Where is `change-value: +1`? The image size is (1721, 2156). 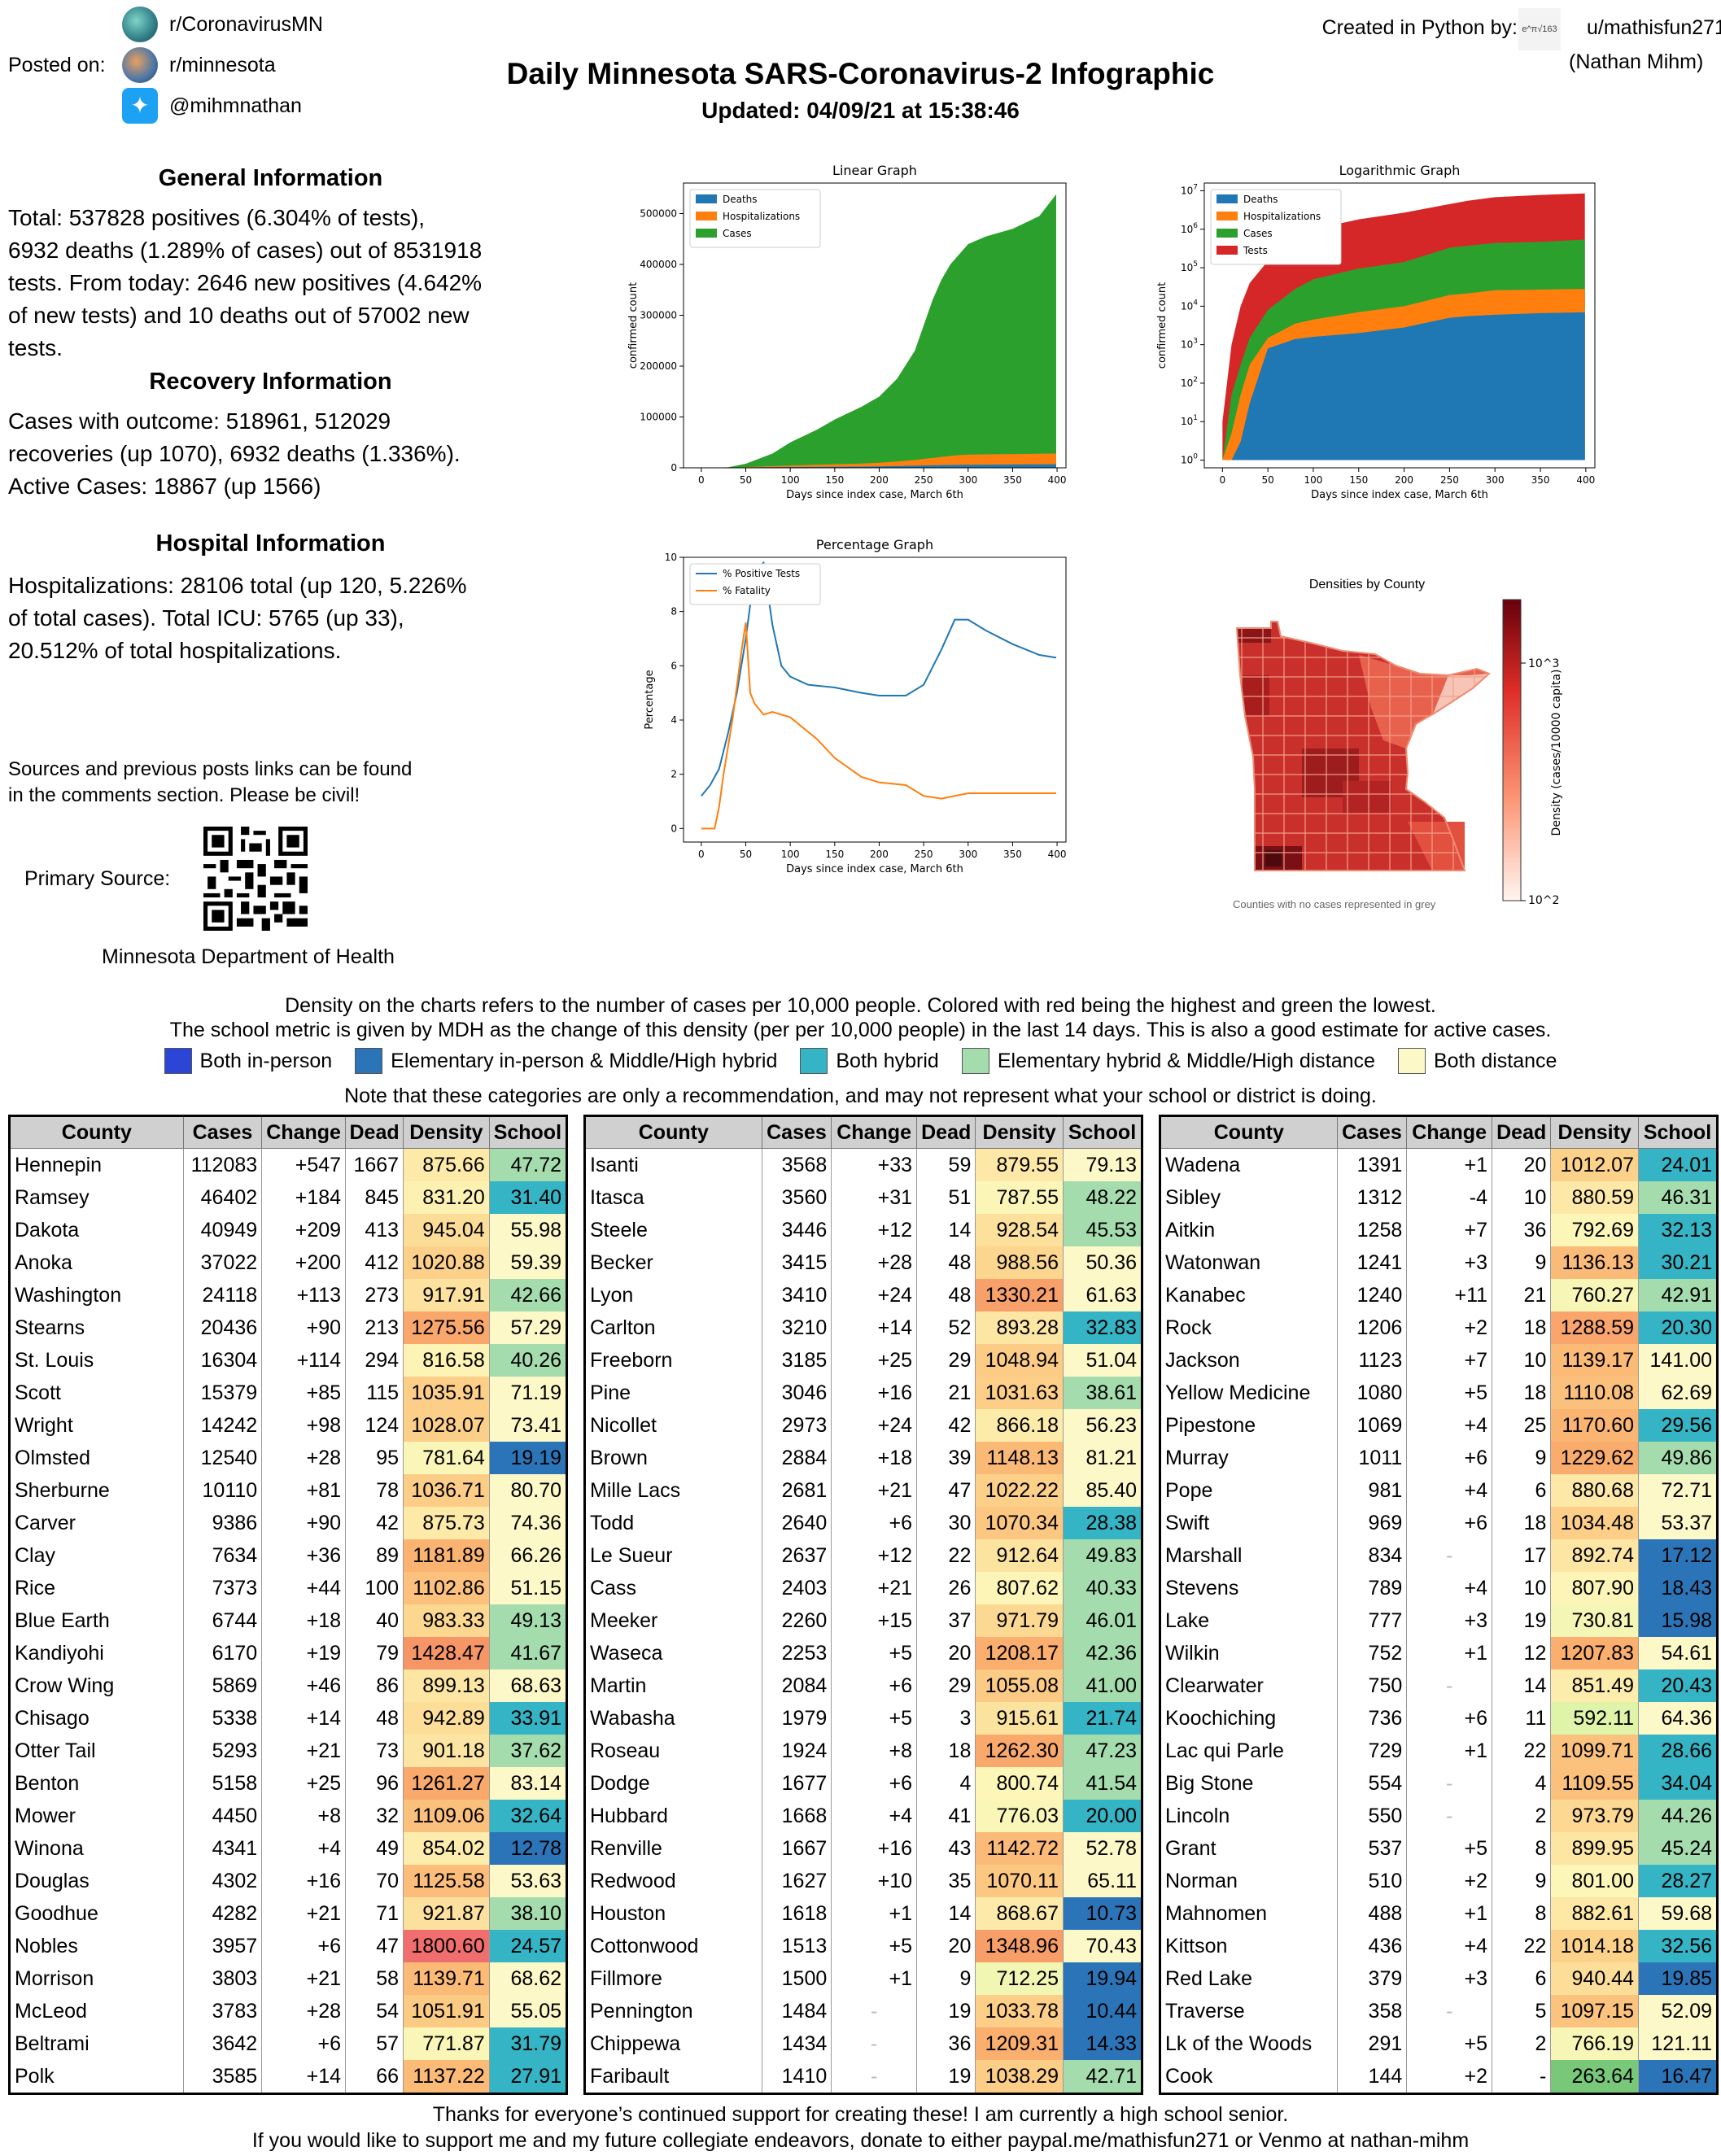 change-value: +1 is located at coordinates (1449, 1164).